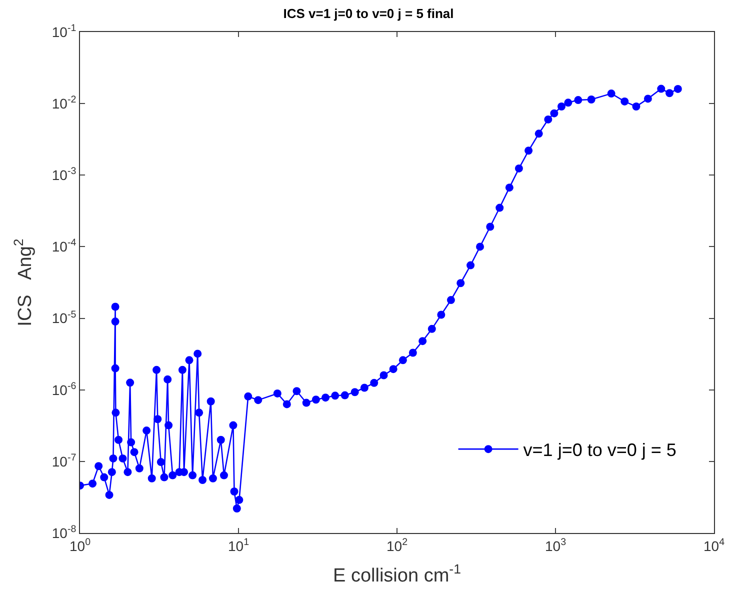 This screenshot has width=737, height=601. What do you see at coordinates (64, 31) in the screenshot?
I see `y-tick-label: 10$^{-1}$` at bounding box center [64, 31].